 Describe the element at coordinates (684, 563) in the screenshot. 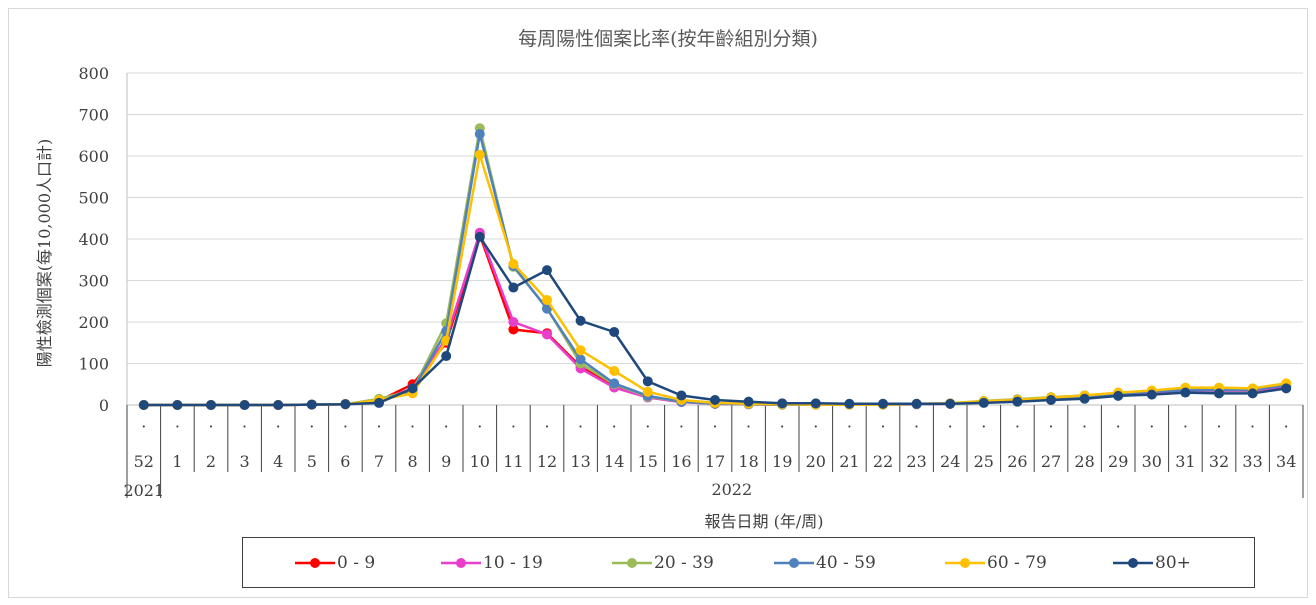

I see `legend-label: 20 - 39` at that location.